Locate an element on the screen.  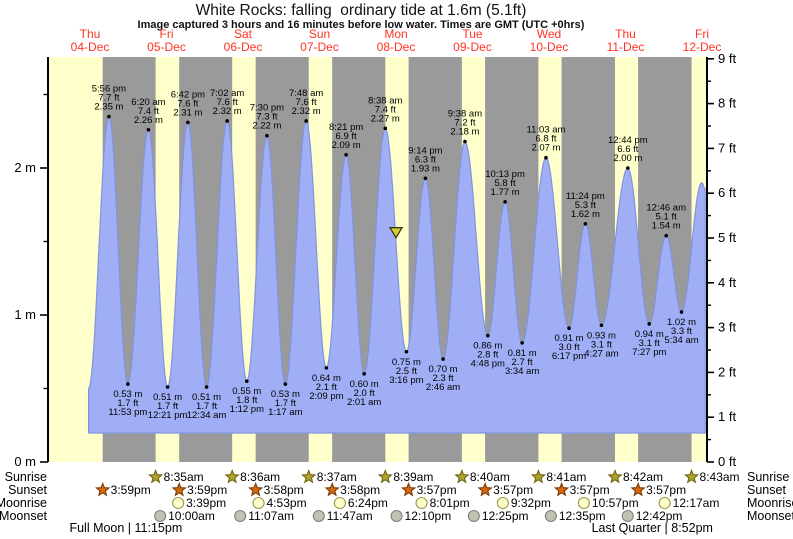
tide-high-ft: 7.2 ft is located at coordinates (464, 123).